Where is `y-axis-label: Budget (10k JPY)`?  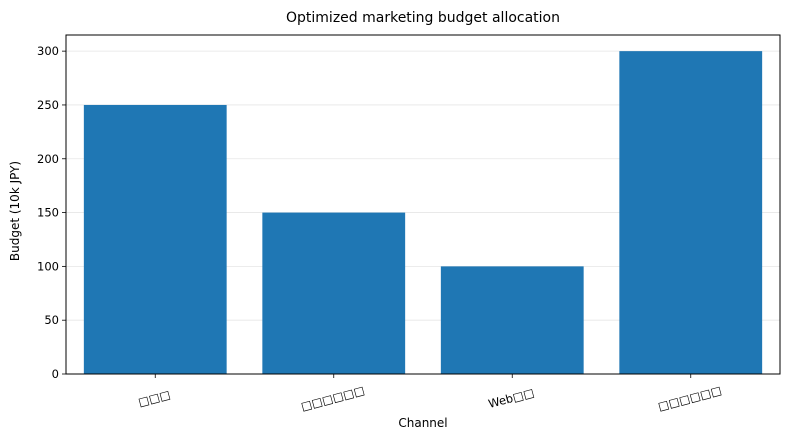 y-axis-label: Budget (10k JPY) is located at coordinates (15, 211).